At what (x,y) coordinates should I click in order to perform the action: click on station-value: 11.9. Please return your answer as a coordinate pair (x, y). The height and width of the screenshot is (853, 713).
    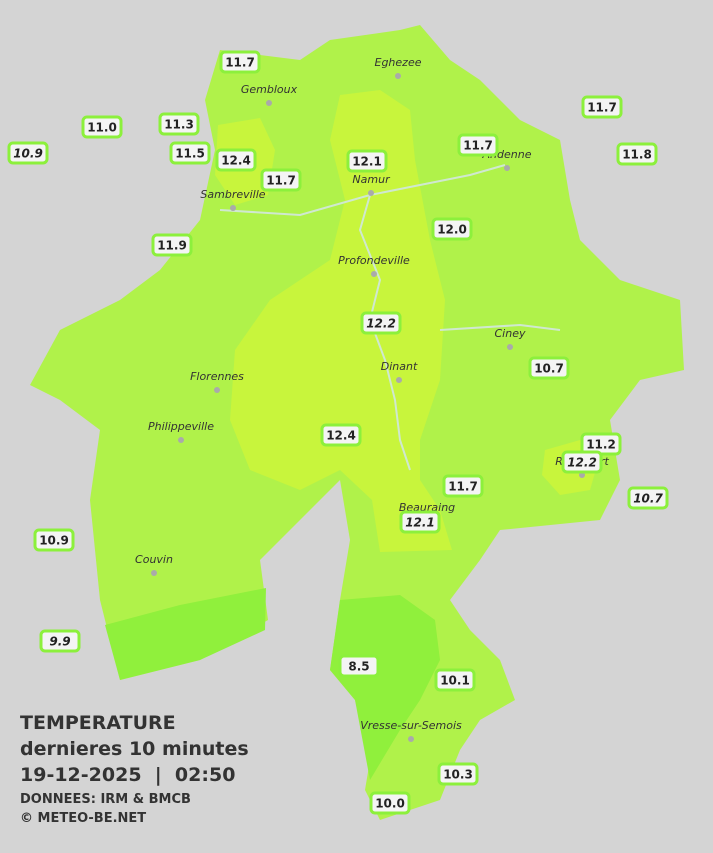
    Looking at the image, I should click on (172, 246).